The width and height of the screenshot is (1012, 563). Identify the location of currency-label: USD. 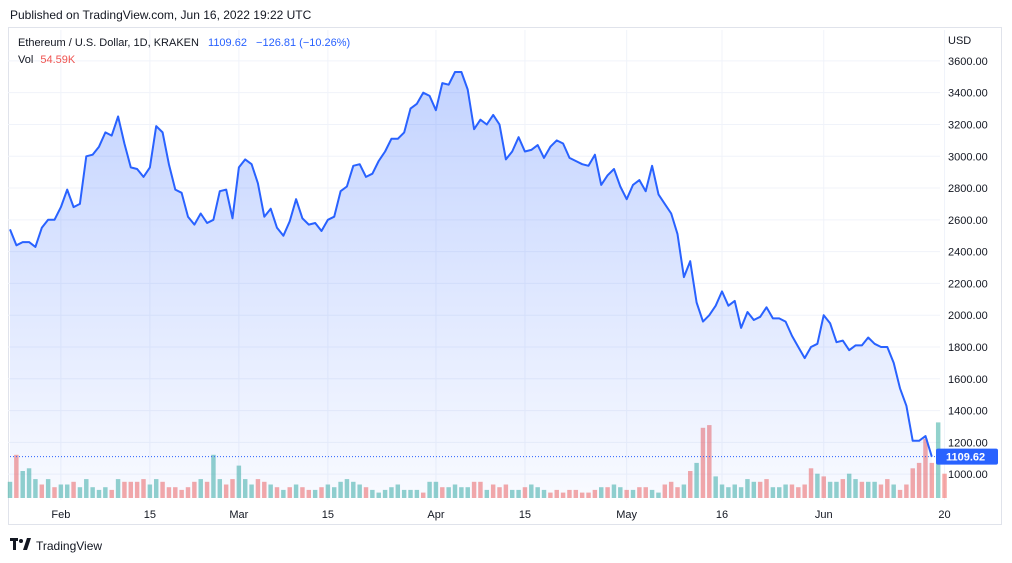
(960, 41).